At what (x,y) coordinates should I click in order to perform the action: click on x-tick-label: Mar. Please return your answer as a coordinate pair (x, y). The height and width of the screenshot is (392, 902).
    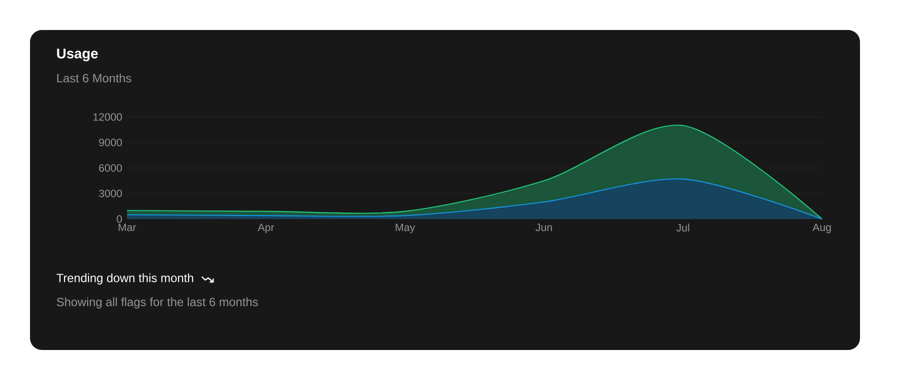
    Looking at the image, I should click on (127, 228).